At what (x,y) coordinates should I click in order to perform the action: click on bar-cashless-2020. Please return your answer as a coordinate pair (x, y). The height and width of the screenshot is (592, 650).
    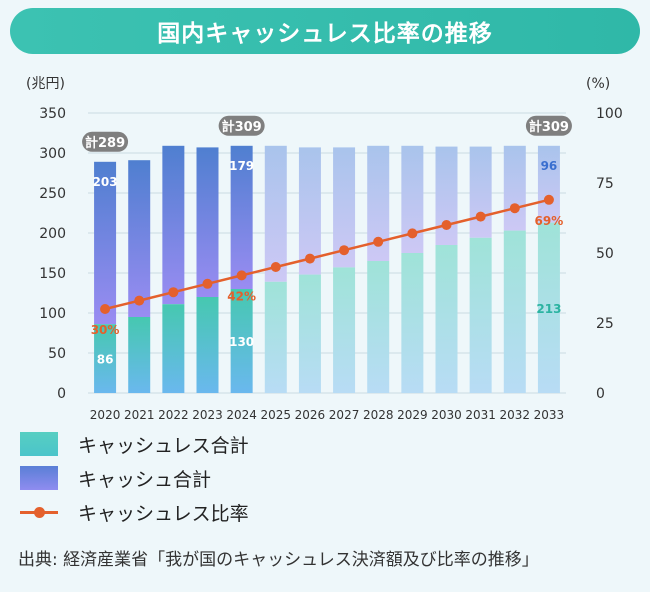
    Looking at the image, I should click on (105, 358).